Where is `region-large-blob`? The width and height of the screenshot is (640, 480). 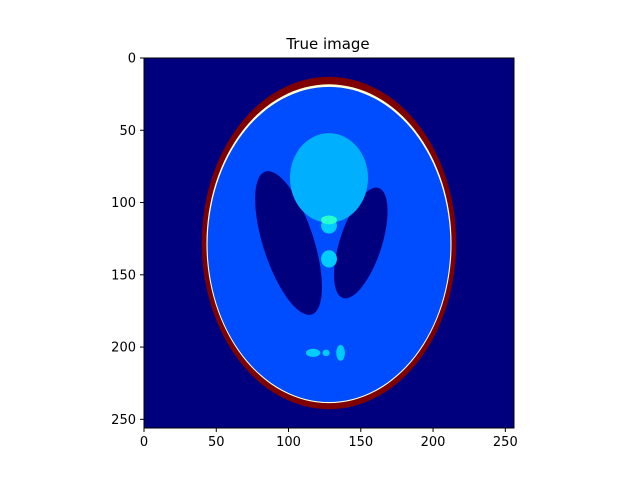 region-large-blob is located at coordinates (329, 178).